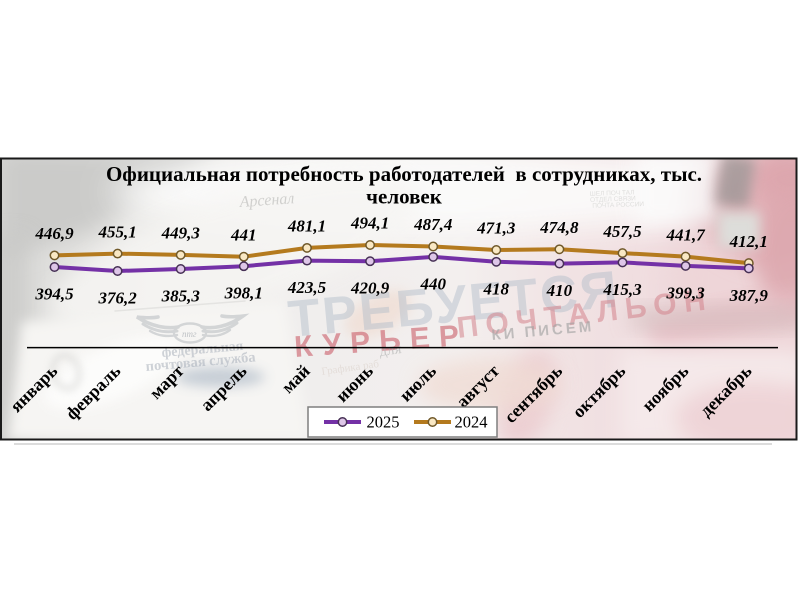 This screenshot has height=600, width=800. Describe the element at coordinates (613, 199) in the screenshot. I see `svg-text: ОТДЕЛ СВЯЗИ` at that location.